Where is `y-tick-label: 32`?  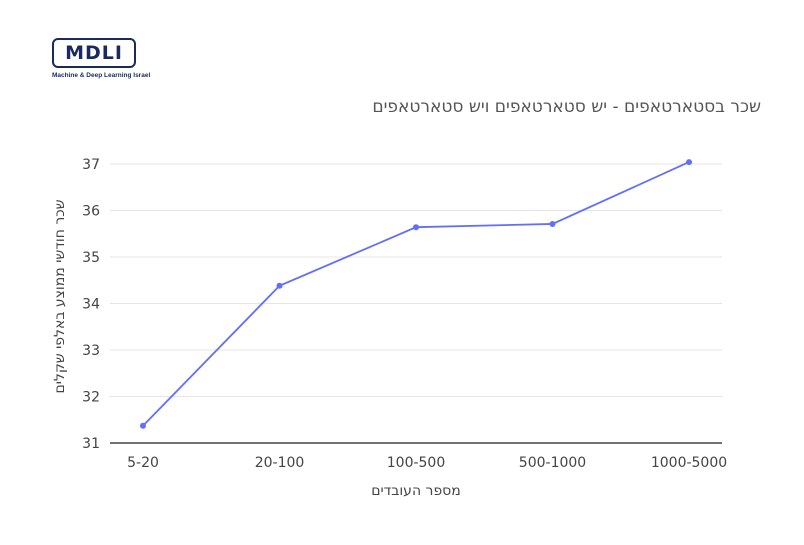
y-tick-label: 32 is located at coordinates (91, 397).